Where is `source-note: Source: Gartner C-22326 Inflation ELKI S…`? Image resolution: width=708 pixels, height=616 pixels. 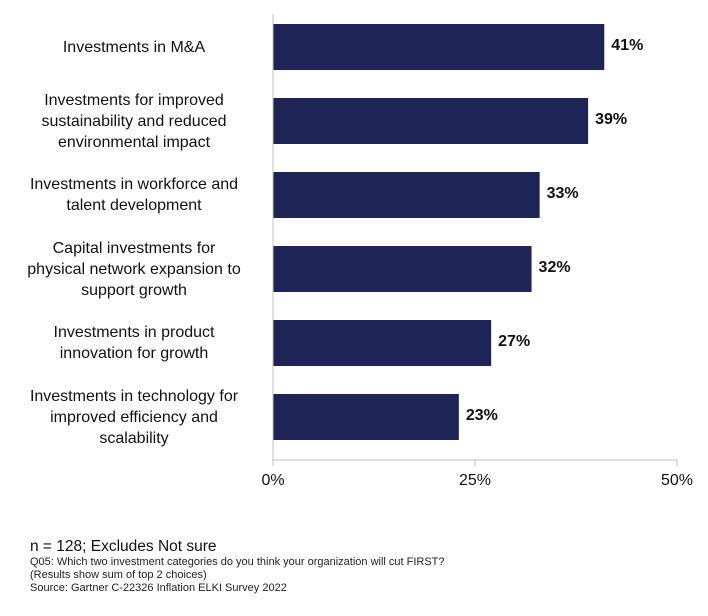
source-note: Source: Gartner C-22326 Inflation ELKI S… is located at coordinates (158, 588).